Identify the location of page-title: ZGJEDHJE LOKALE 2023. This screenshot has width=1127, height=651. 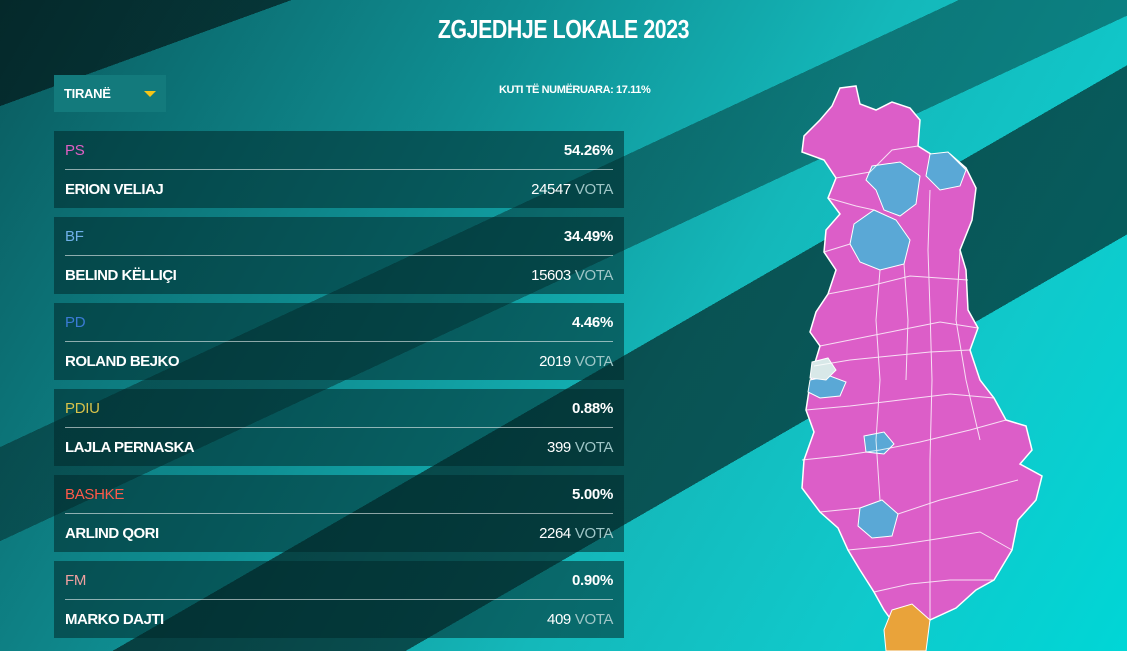
(563, 29).